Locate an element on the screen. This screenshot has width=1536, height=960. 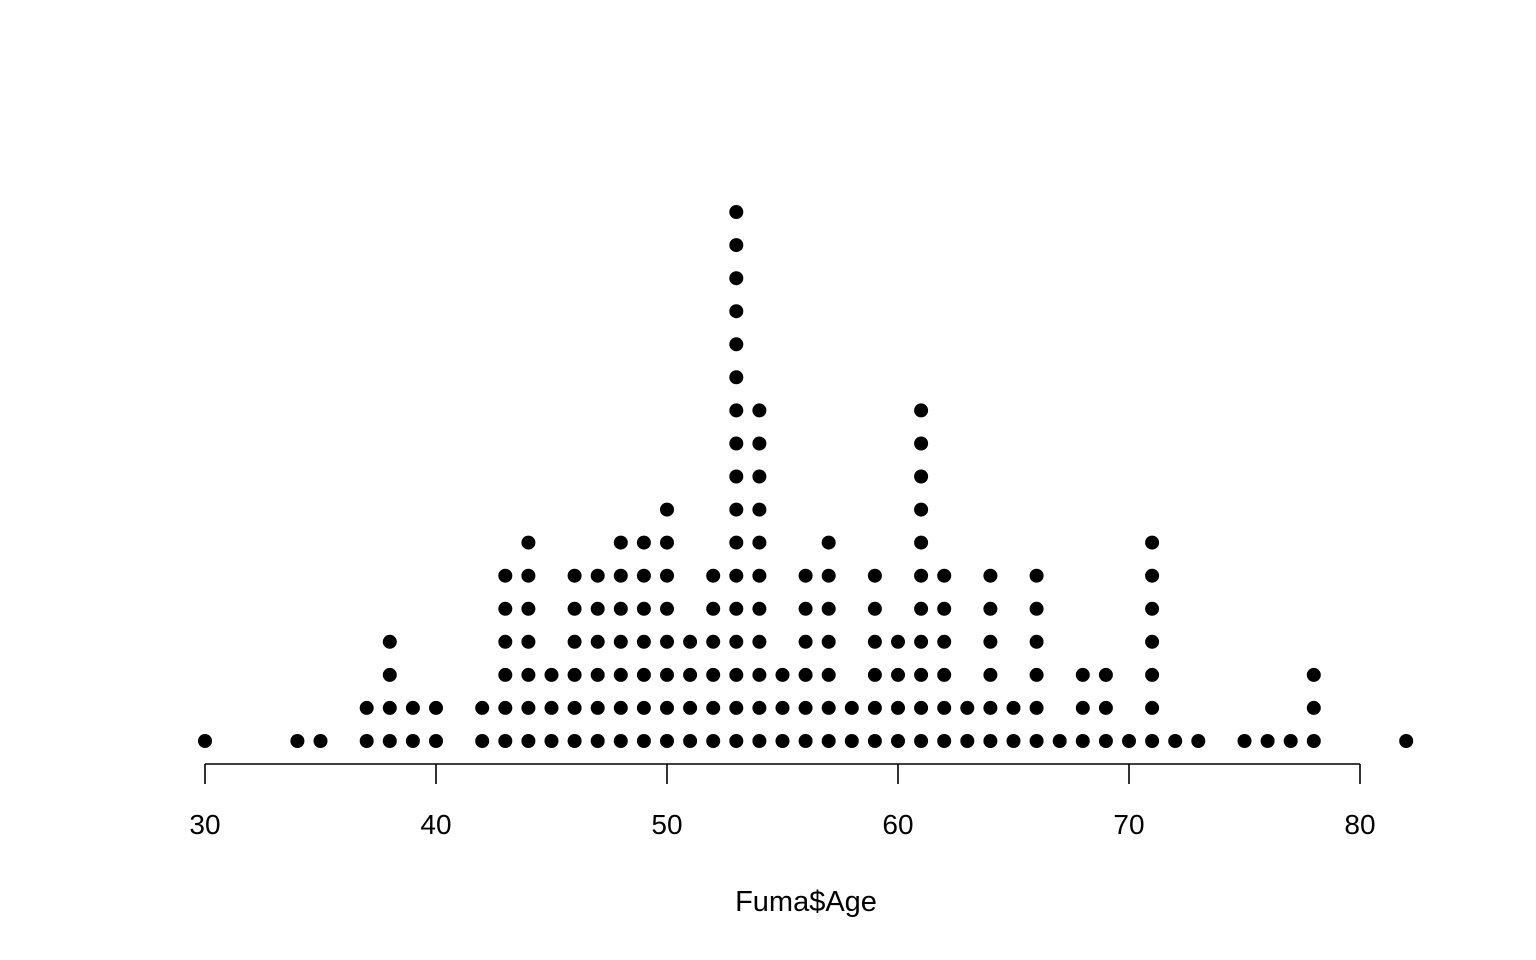
x-tick-label: 60 is located at coordinates (897, 824).